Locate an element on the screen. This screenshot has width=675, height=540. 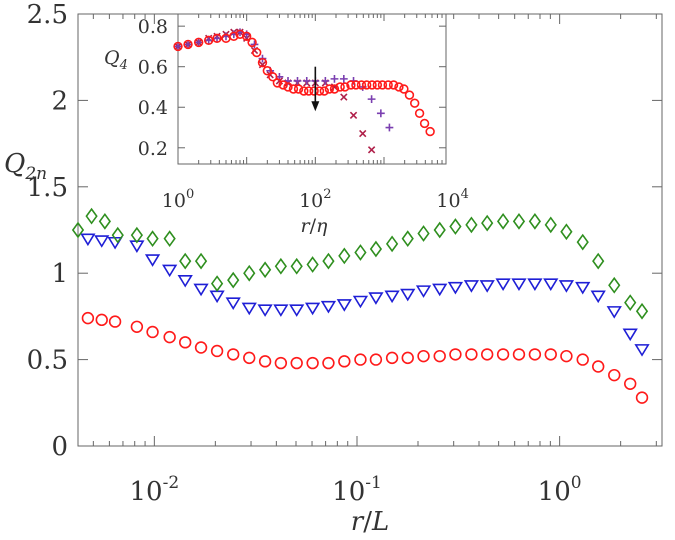
main-x-axis-title: r/L is located at coordinates (370, 522).